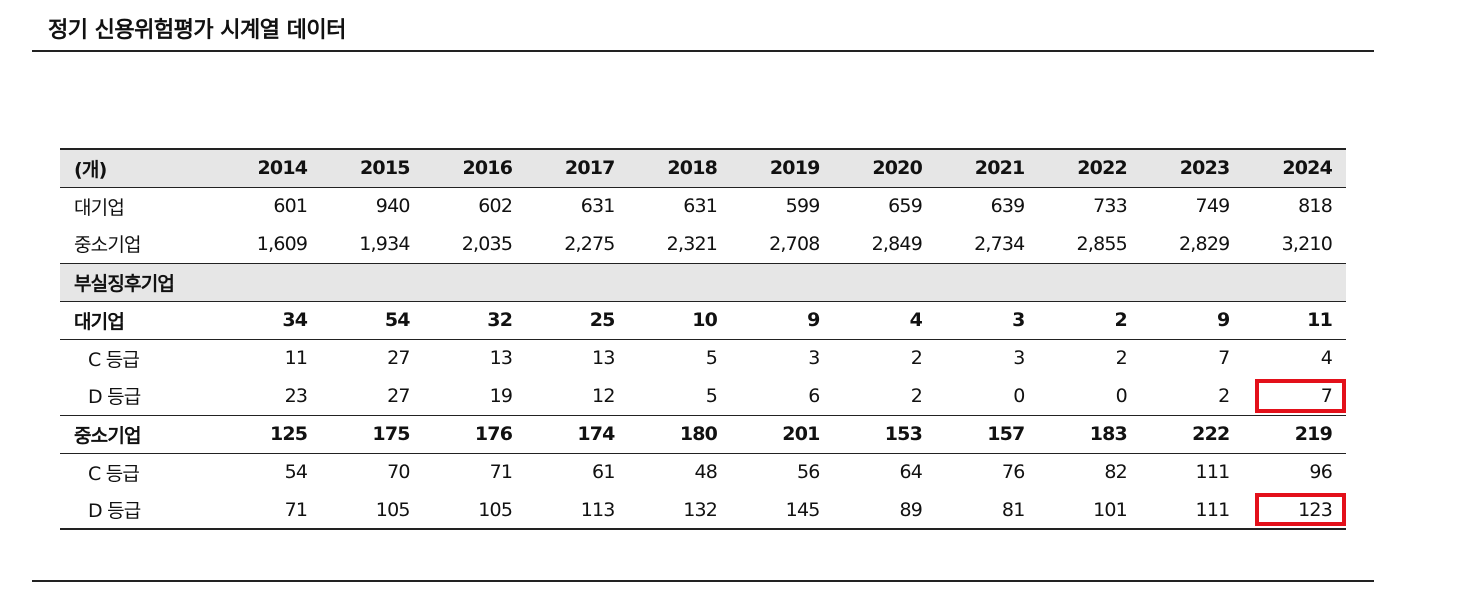  What do you see at coordinates (803, 206) in the screenshot?
I see `table-cell: 599` at bounding box center [803, 206].